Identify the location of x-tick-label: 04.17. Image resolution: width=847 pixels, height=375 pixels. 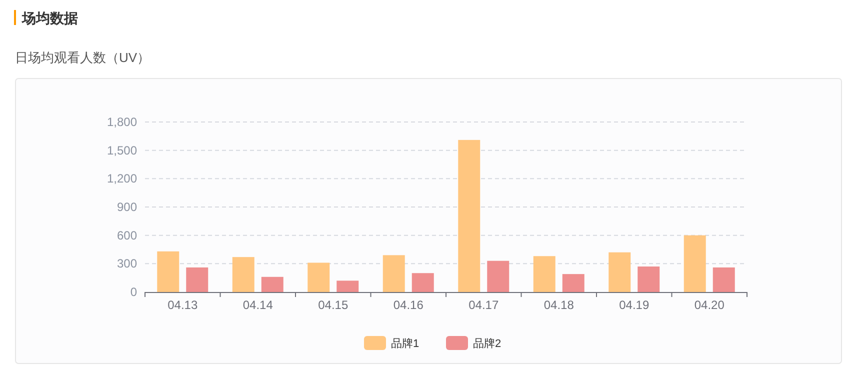
(483, 305).